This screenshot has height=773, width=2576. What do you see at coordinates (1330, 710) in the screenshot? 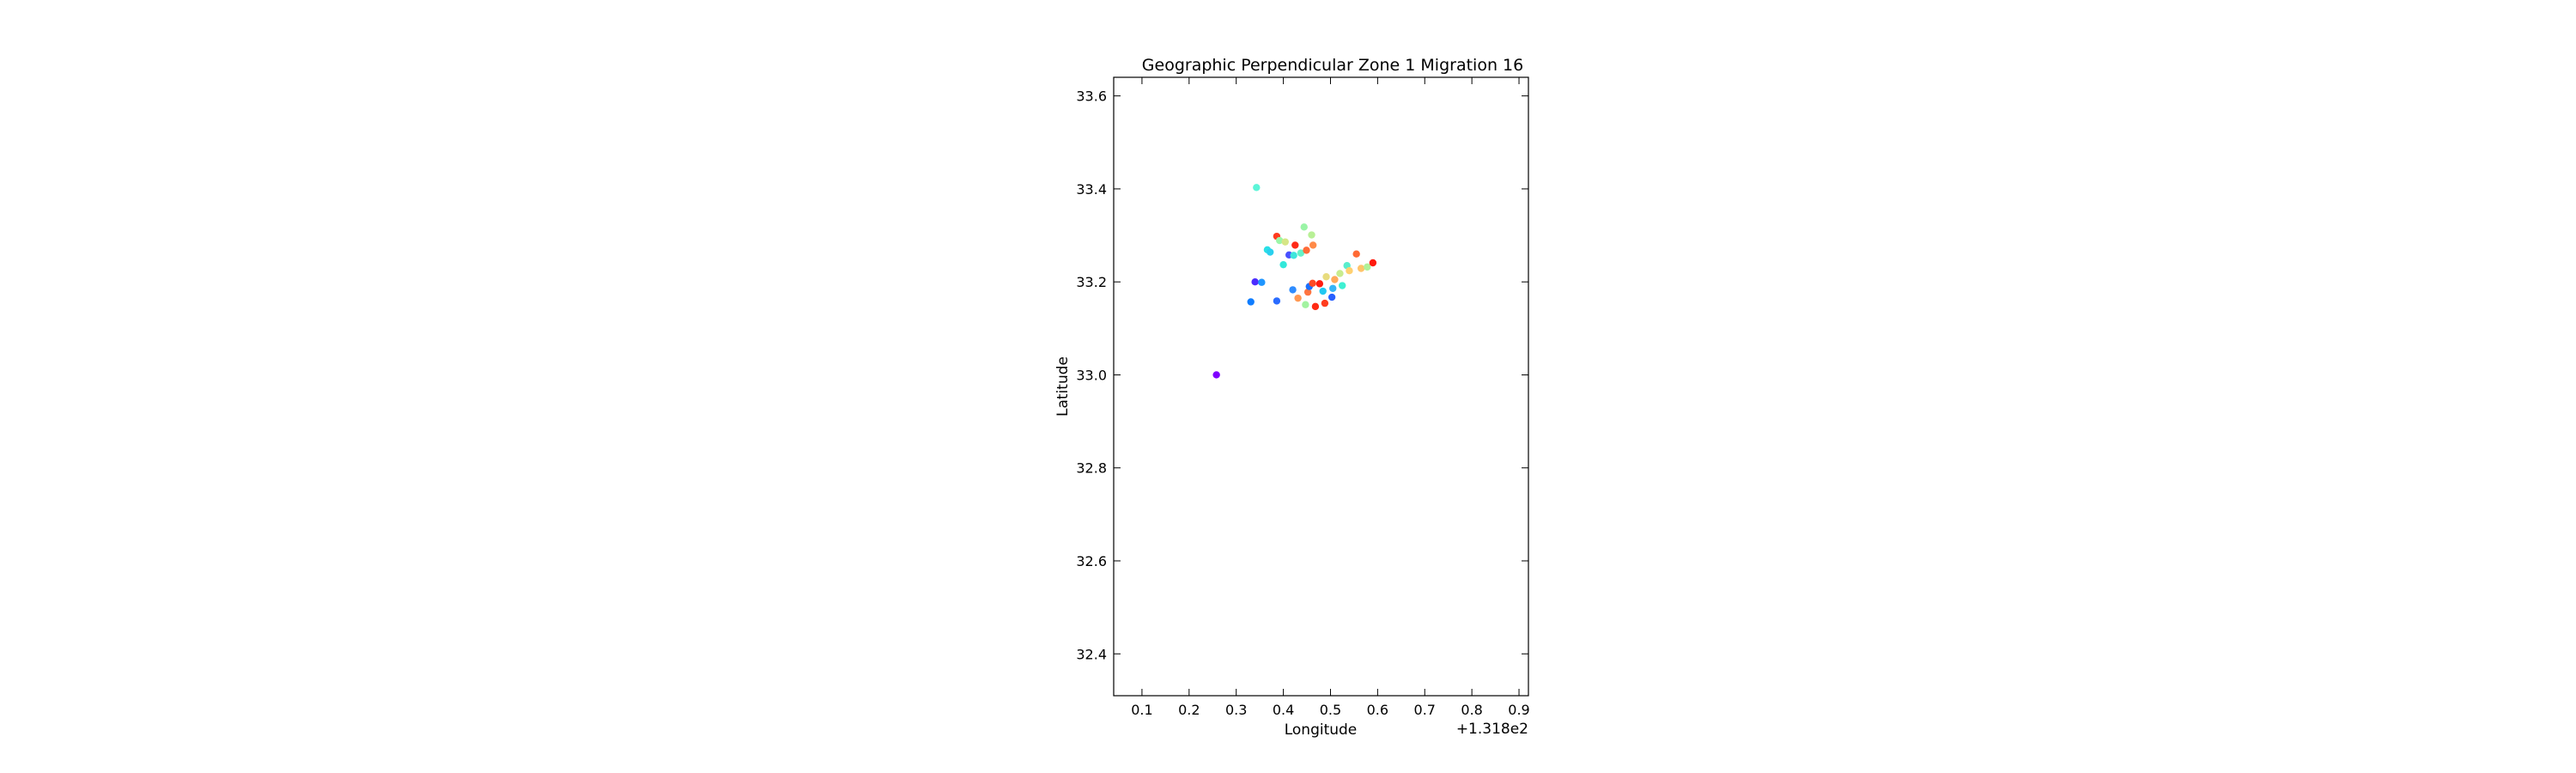
I see `x-tick-label: 0.5` at bounding box center [1330, 710].